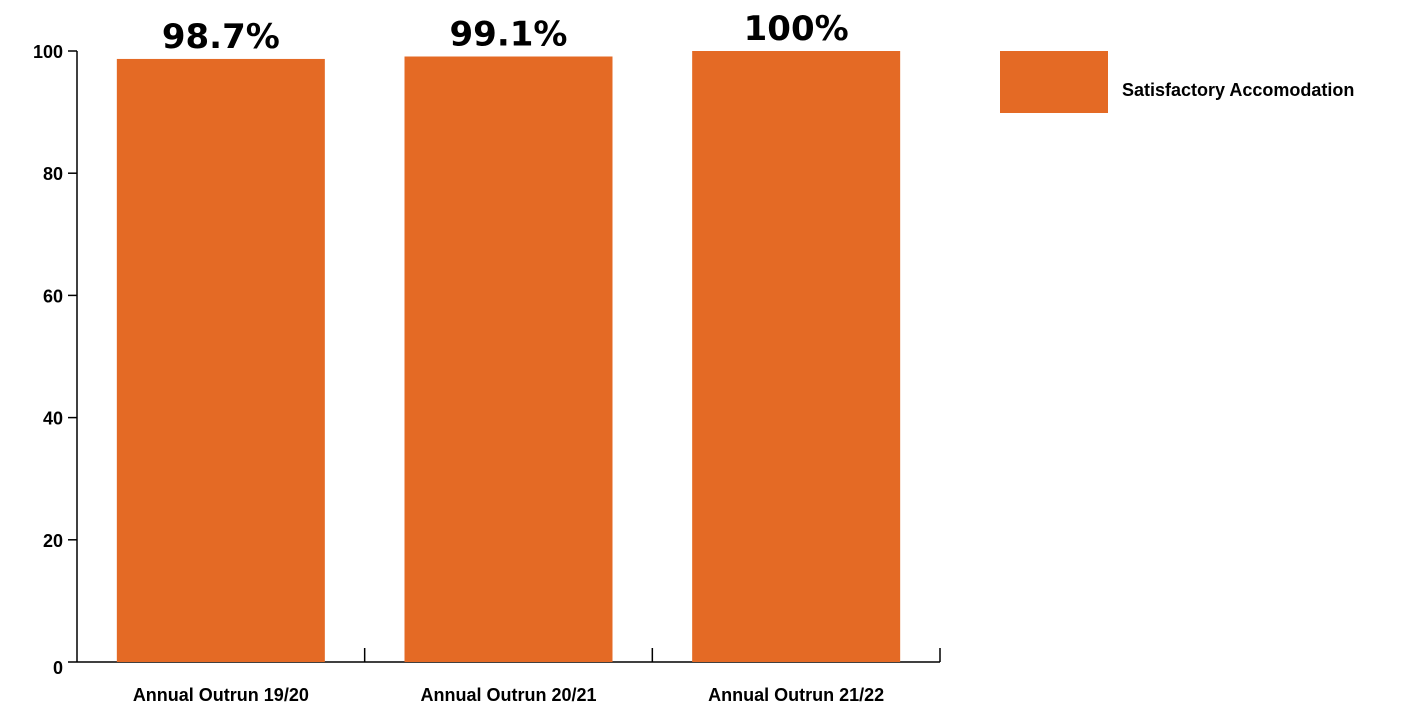  Describe the element at coordinates (53, 419) in the screenshot. I see `y-tick-label: 40` at that location.